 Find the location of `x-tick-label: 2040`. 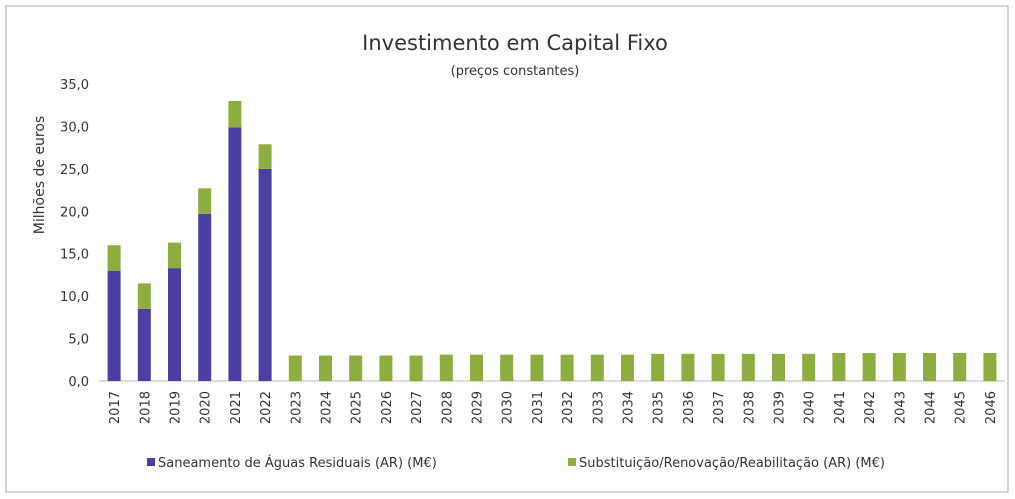

x-tick-label: 2040 is located at coordinates (810, 407).